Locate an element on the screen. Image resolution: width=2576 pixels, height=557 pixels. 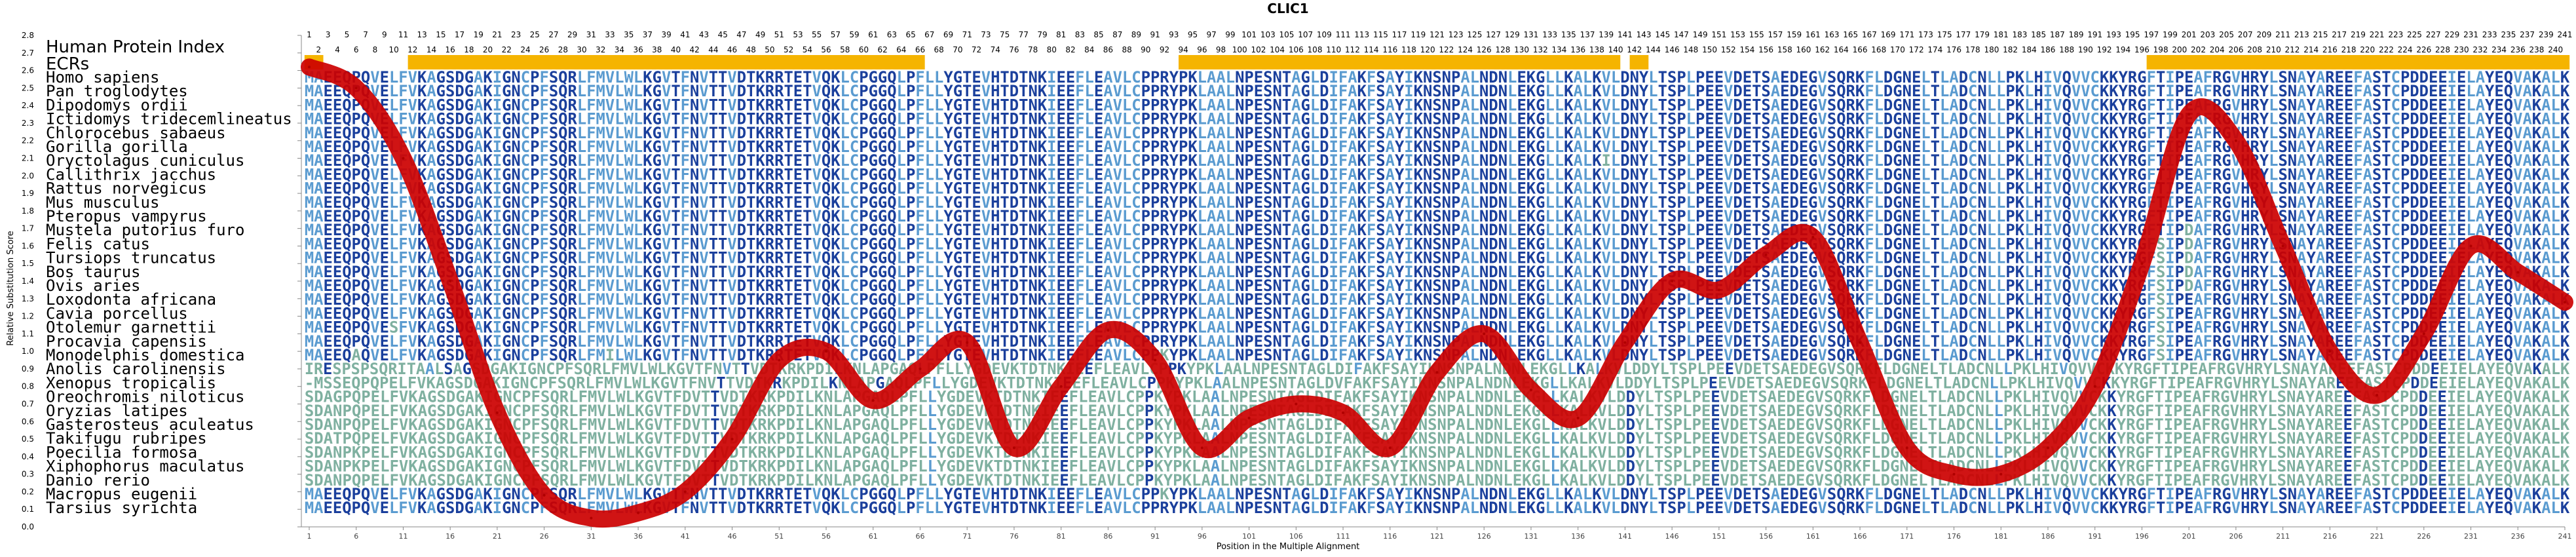
top-position-number: 215 is located at coordinates (2321, 34).